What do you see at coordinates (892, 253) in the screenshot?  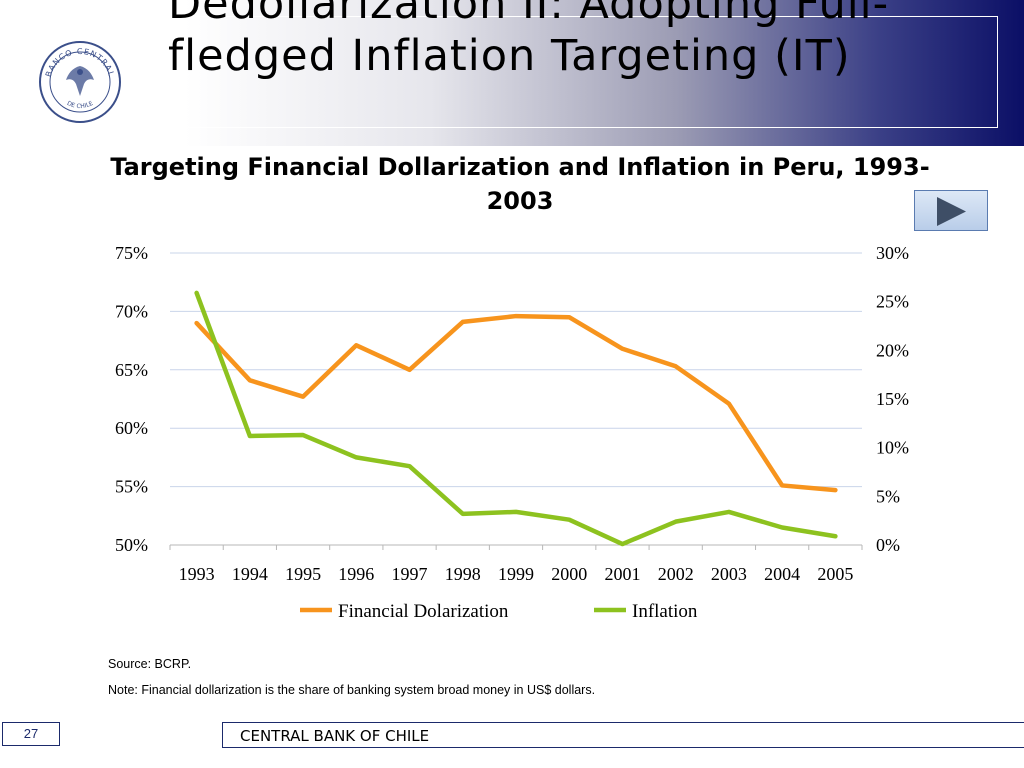 I see `right-axis-tick-label: 30%` at bounding box center [892, 253].